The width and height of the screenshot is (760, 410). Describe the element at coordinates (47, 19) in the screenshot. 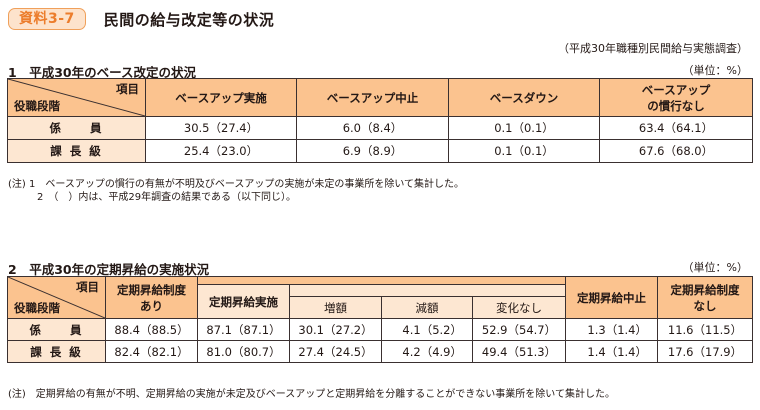

I see `document-badge: 資料3-7` at that location.